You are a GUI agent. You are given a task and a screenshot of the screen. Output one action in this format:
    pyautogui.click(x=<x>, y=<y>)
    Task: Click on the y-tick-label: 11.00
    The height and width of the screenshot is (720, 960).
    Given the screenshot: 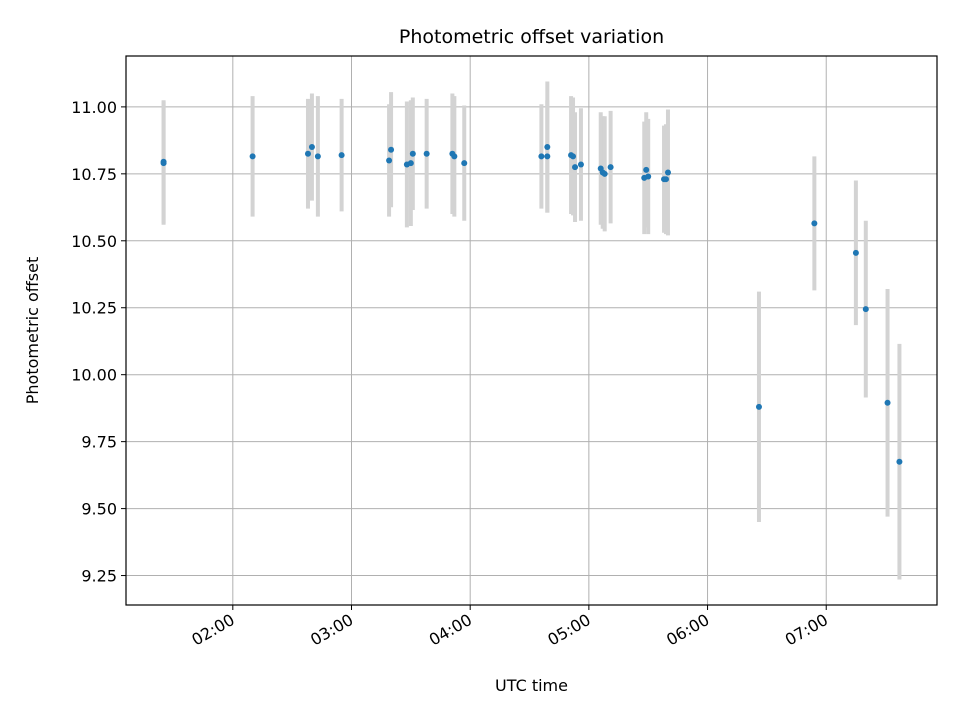 What is the action you would take?
    pyautogui.click(x=94, y=107)
    